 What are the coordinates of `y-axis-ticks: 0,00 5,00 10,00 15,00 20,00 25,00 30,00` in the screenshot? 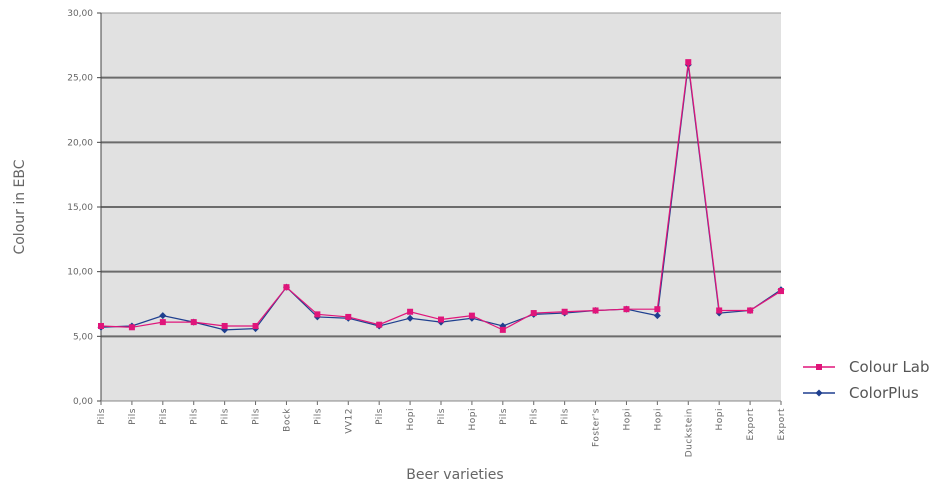 It's located at (84, 208).